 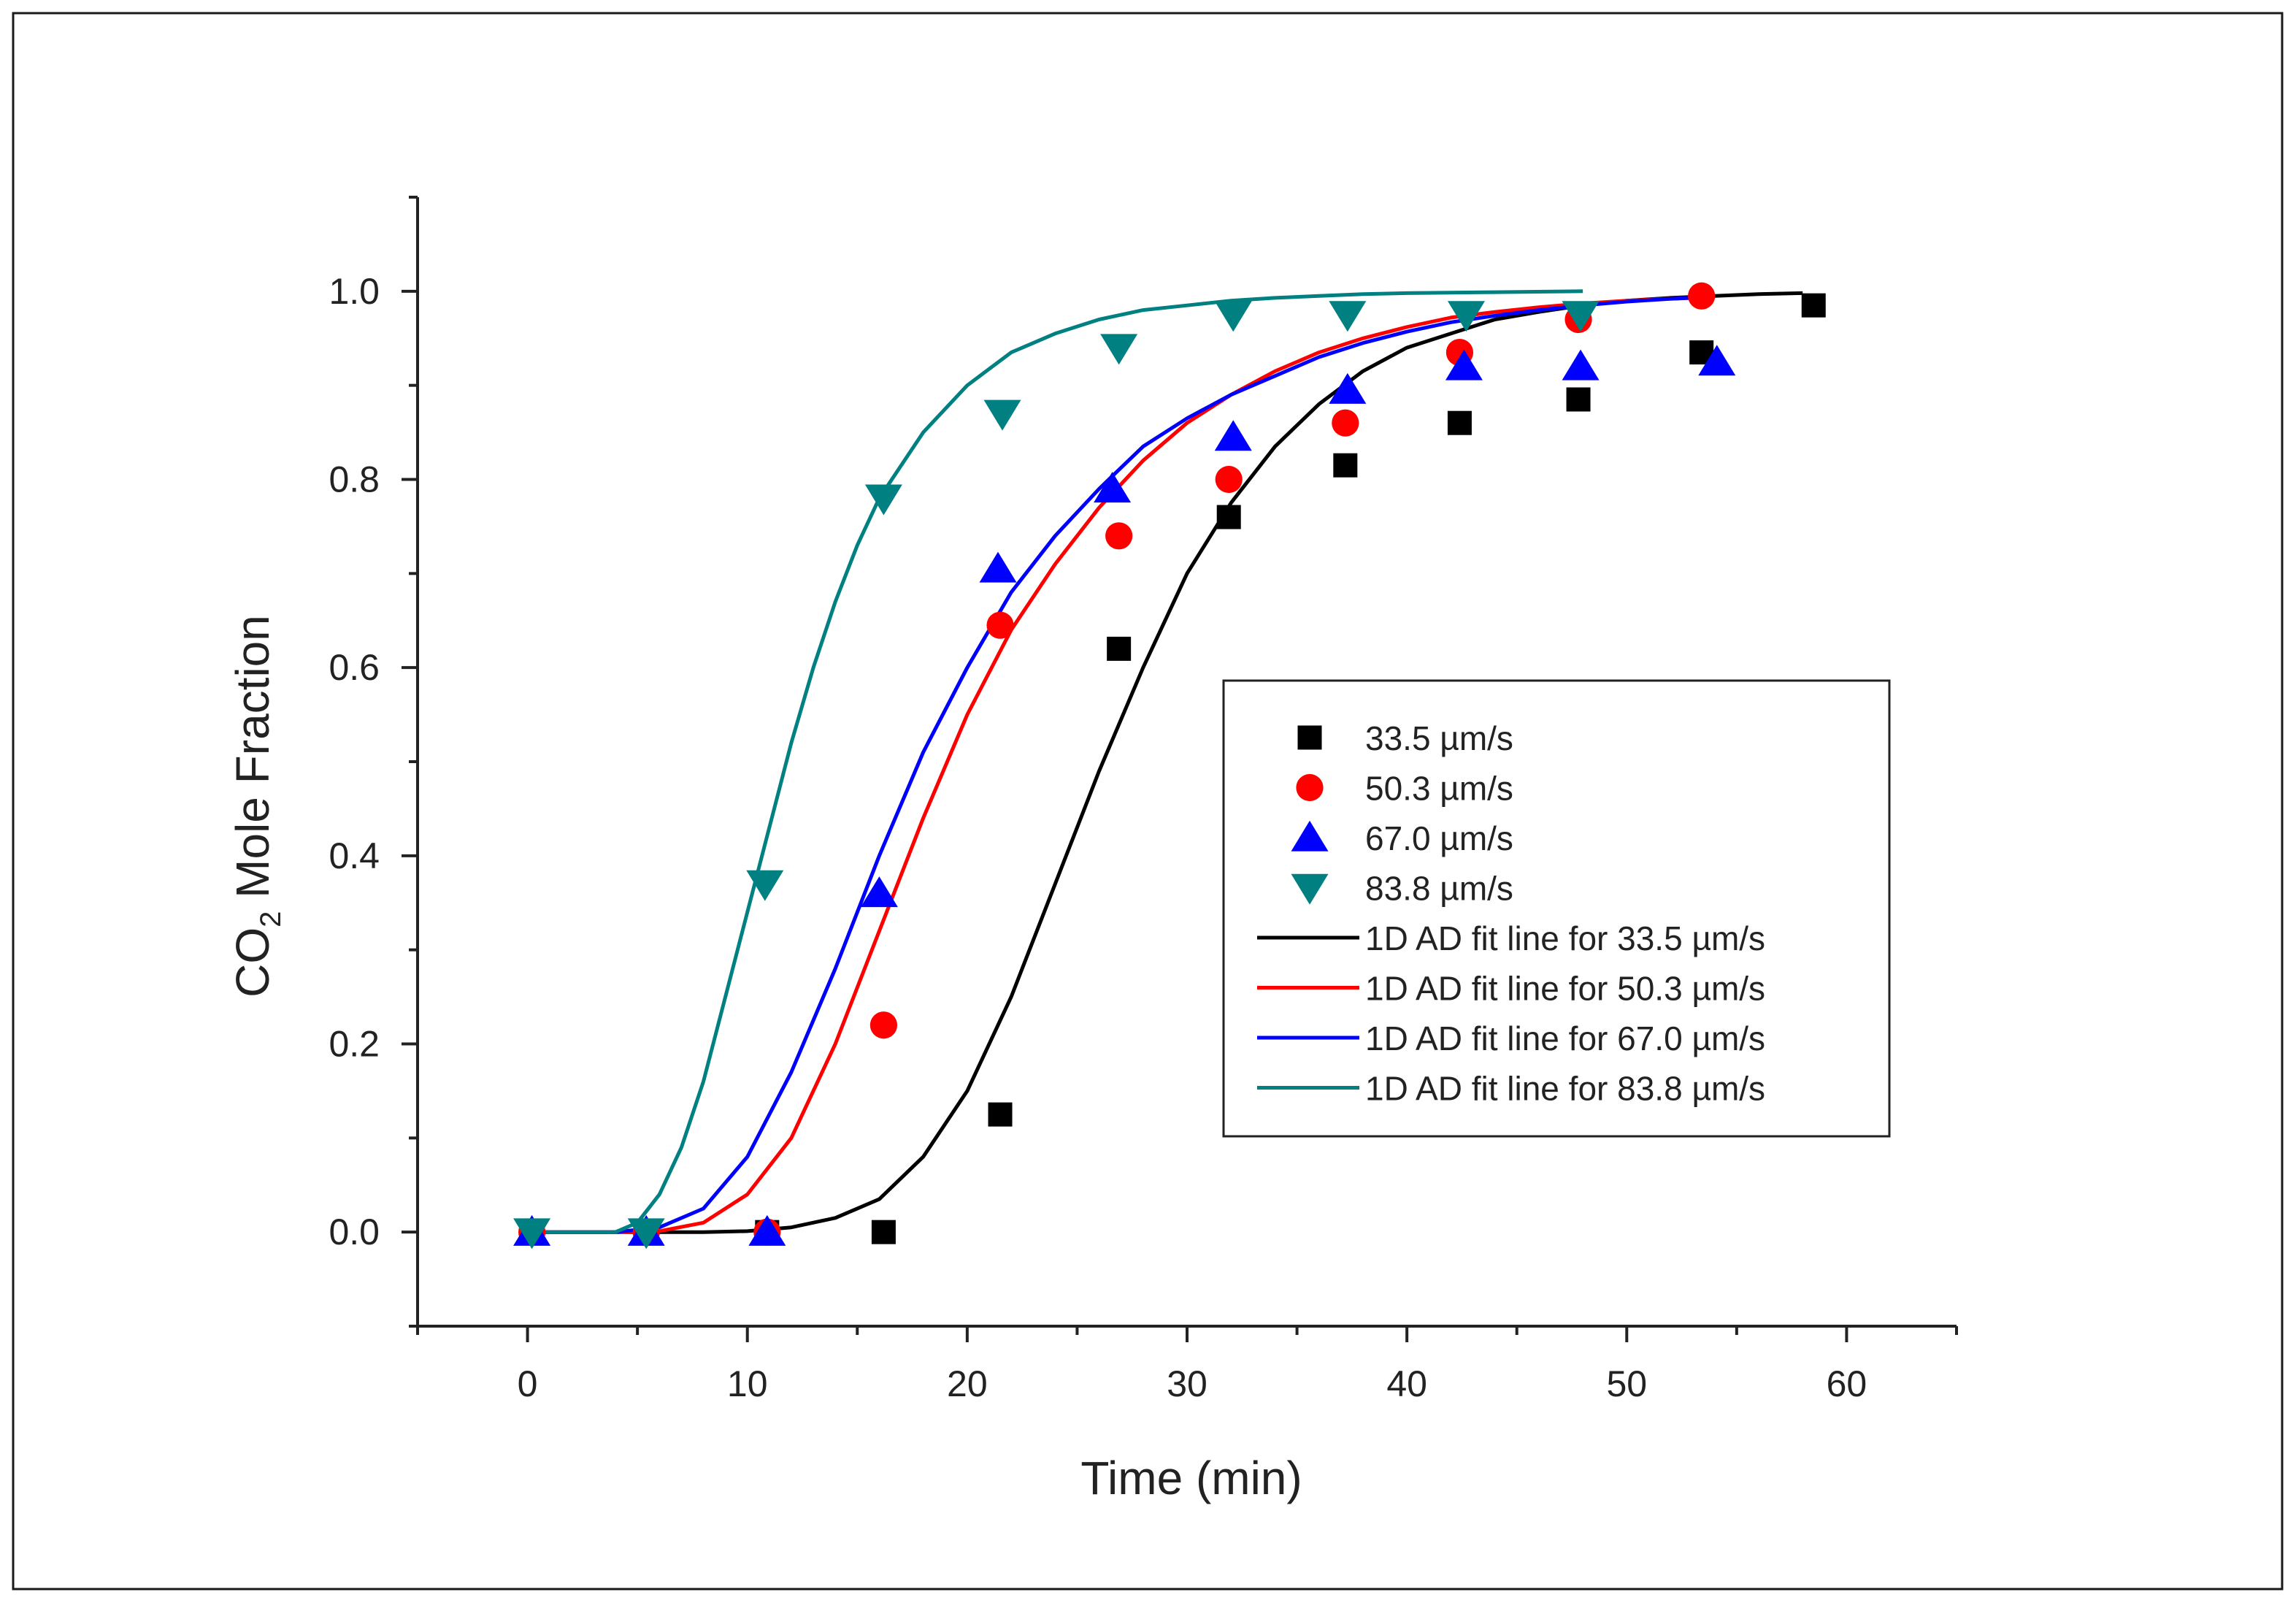 What do you see at coordinates (354, 291) in the screenshot?
I see `y-tick-label: 1.0` at bounding box center [354, 291].